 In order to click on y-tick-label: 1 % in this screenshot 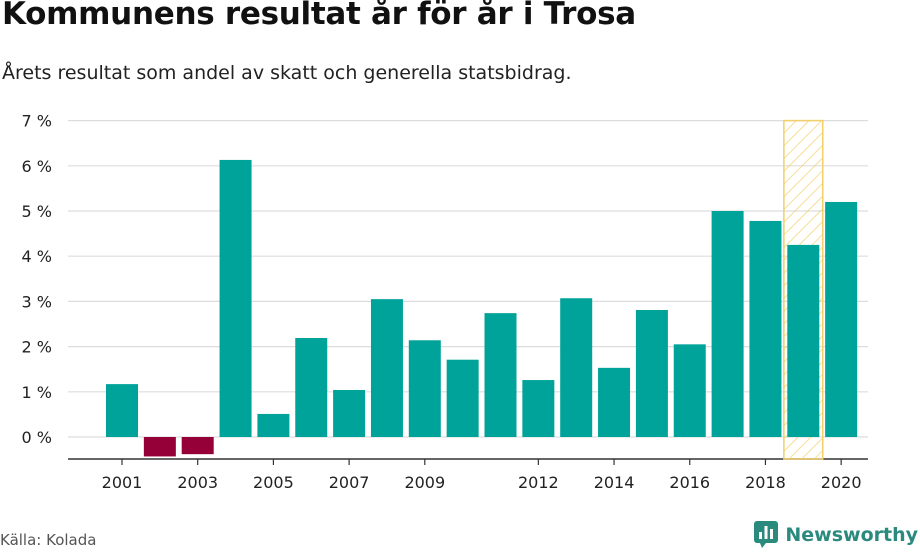, I will do `click(37, 392)`.